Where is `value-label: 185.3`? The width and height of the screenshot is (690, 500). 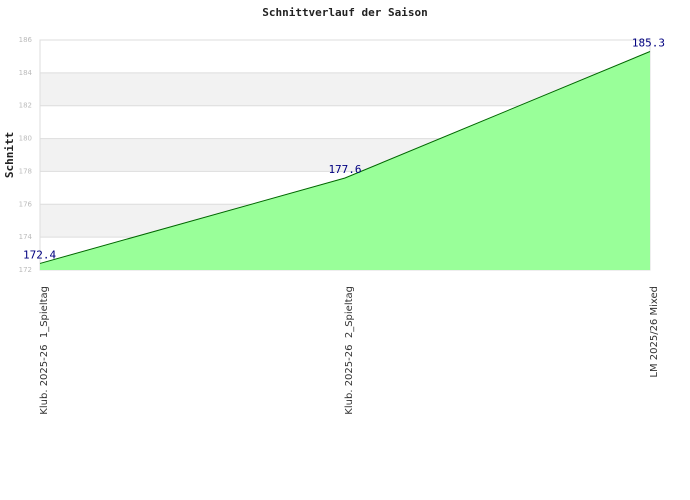 value-label: 185.3 is located at coordinates (648, 43).